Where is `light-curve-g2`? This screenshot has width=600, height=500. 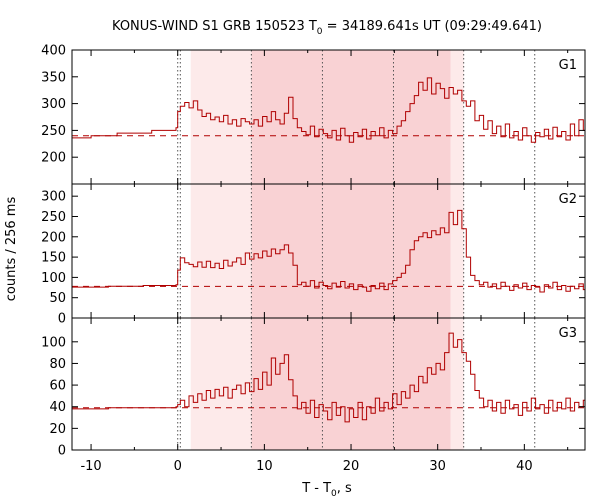 light-curve-g2 is located at coordinates (328, 251).